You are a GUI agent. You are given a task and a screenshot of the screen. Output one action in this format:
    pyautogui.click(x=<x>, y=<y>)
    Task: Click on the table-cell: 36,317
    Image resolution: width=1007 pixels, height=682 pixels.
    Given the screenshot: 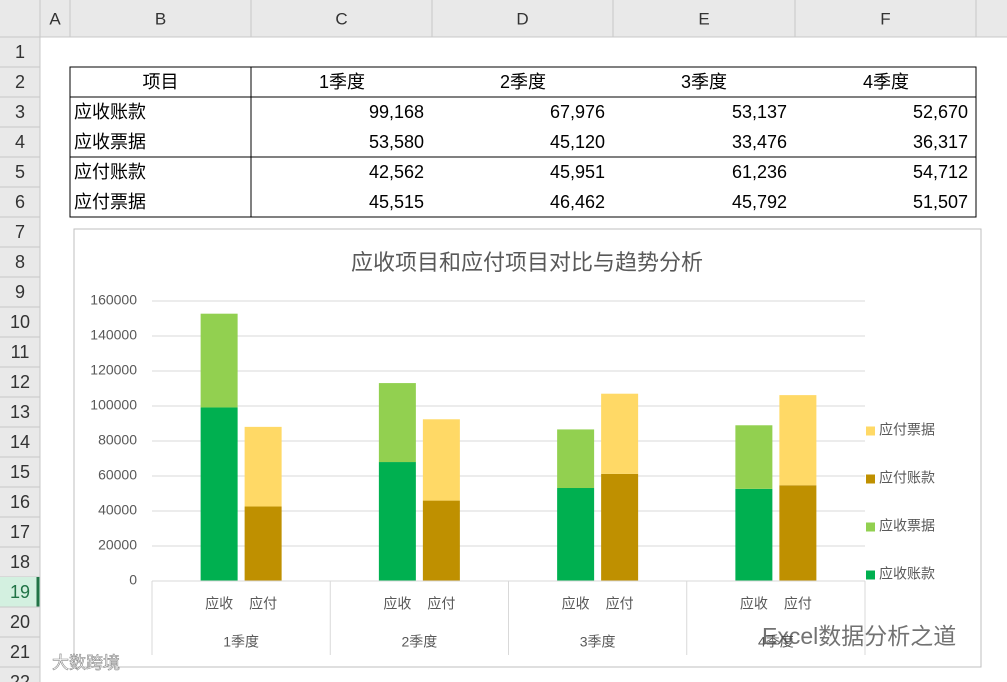 What is the action you would take?
    pyautogui.click(x=940, y=142)
    